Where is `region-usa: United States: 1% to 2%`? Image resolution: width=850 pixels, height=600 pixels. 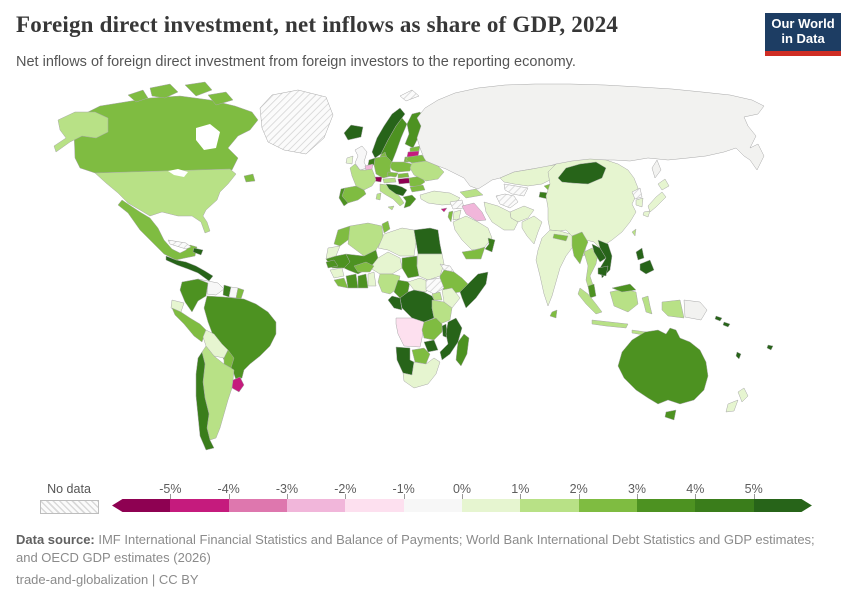
region-usa: United States: 1% to 2% is located at coordinates (165, 201).